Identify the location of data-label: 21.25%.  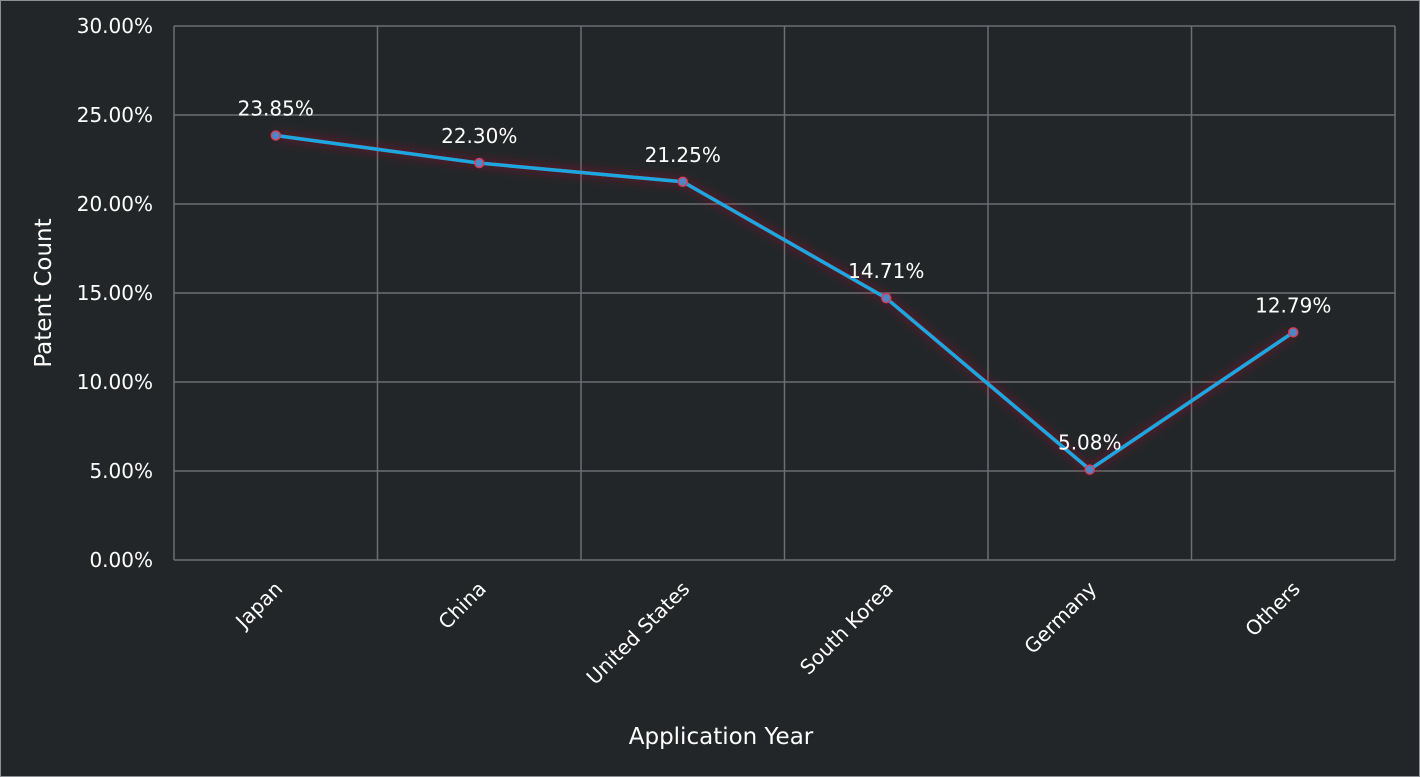
(683, 155).